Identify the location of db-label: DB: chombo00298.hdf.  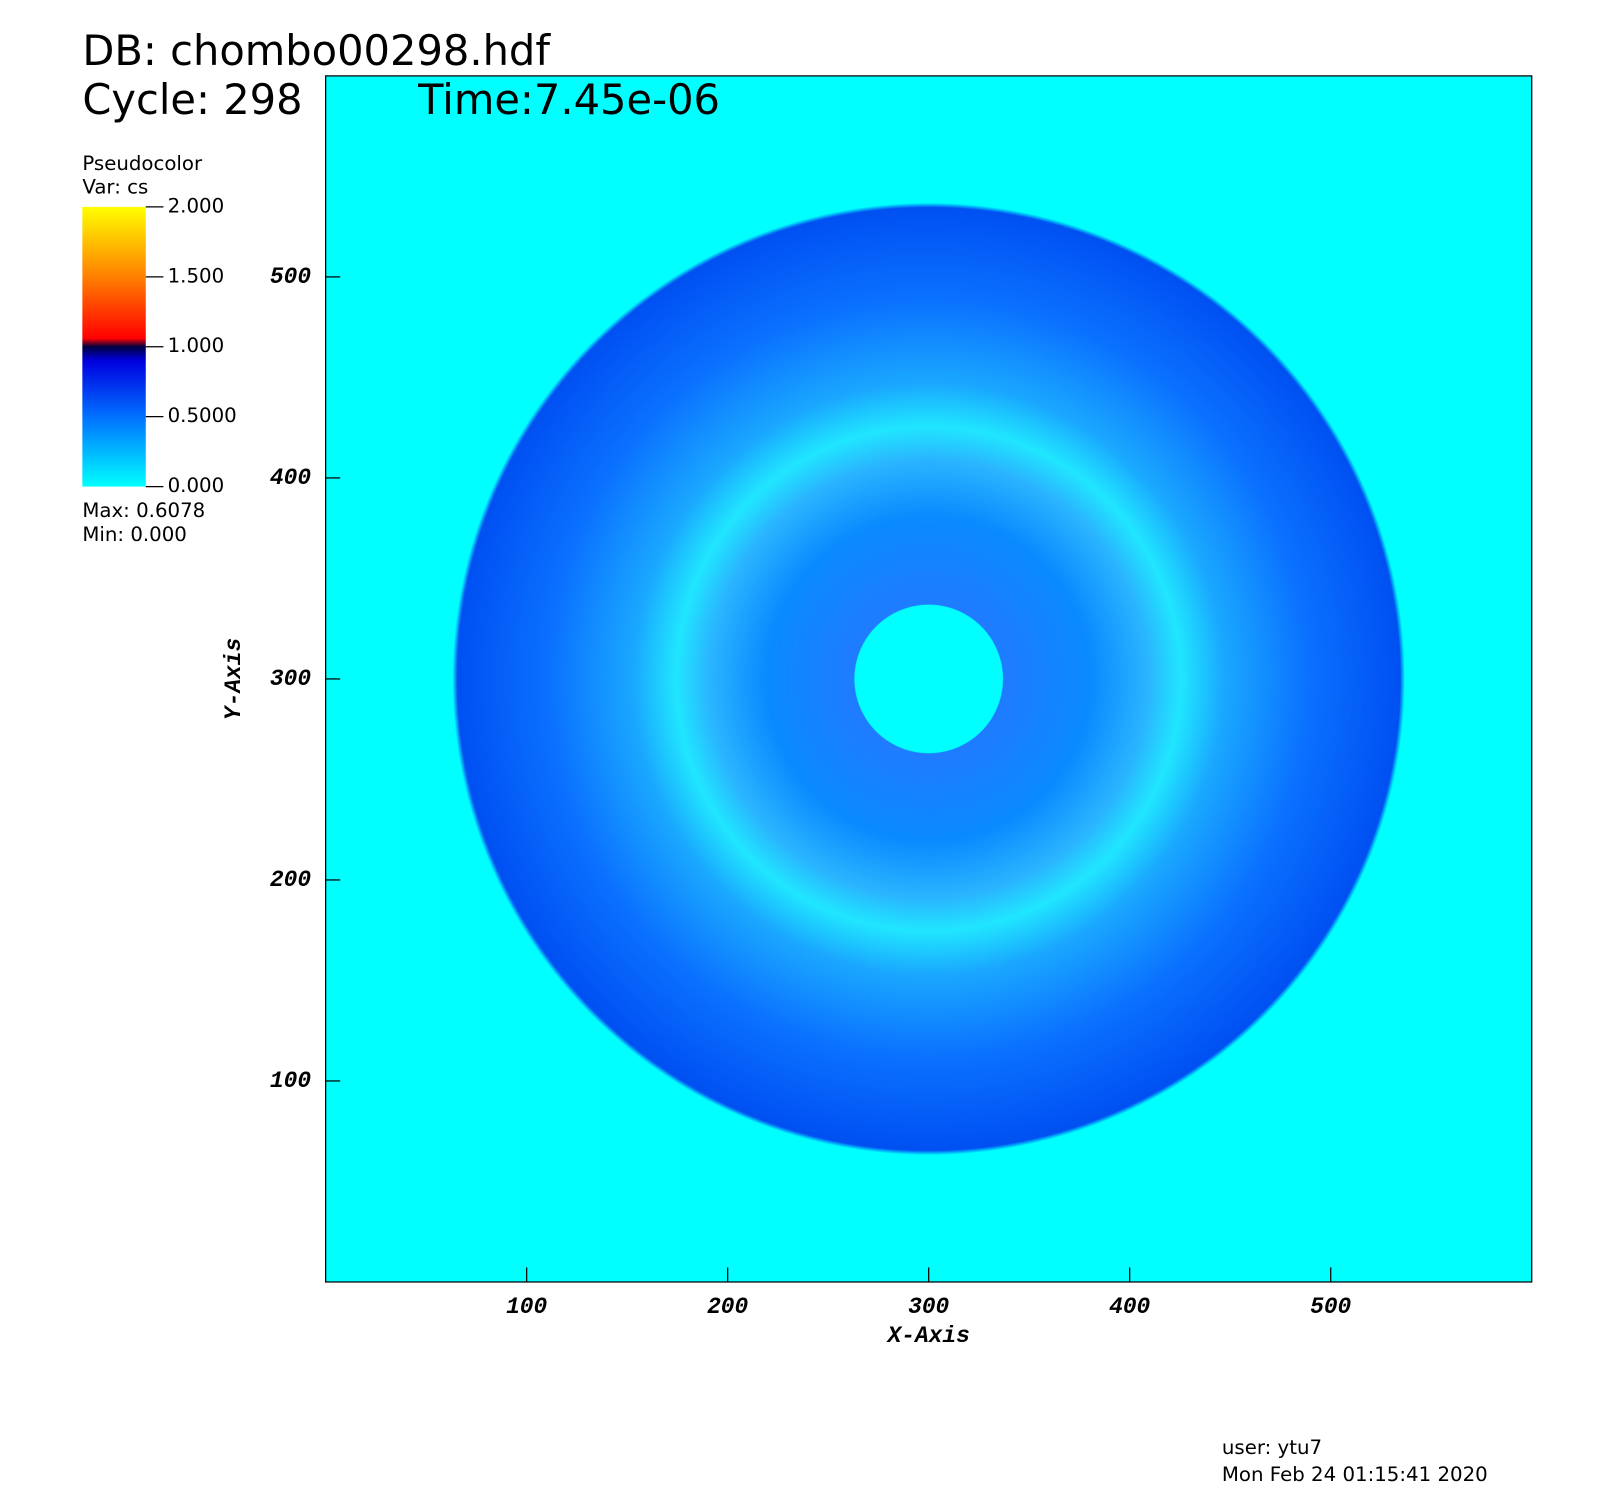
(316, 50).